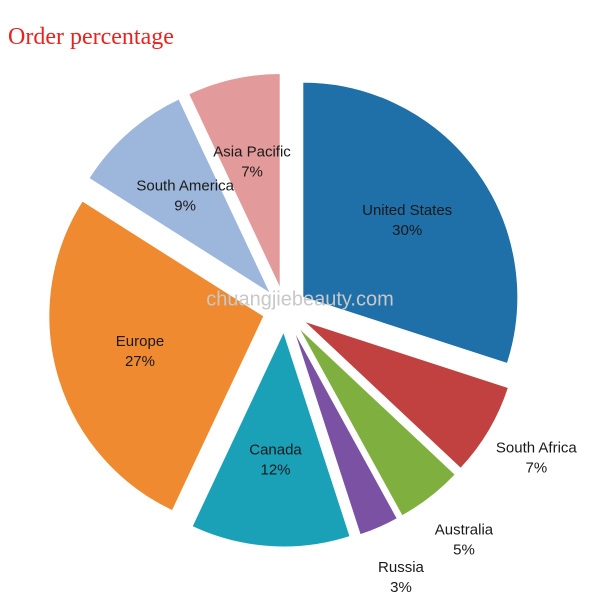 The height and width of the screenshot is (600, 600). I want to click on slice-value-label: 12%, so click(276, 470).